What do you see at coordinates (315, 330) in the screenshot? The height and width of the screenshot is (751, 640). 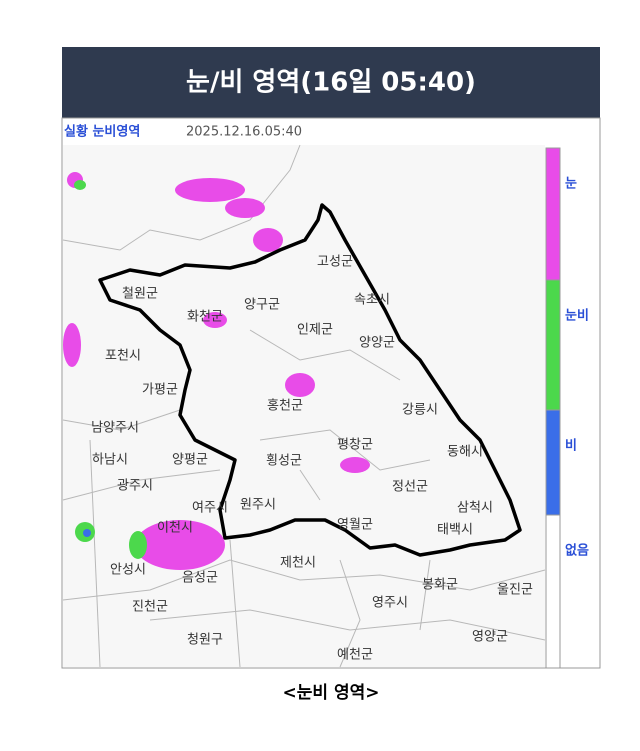 I see `place-label: 인제군` at bounding box center [315, 330].